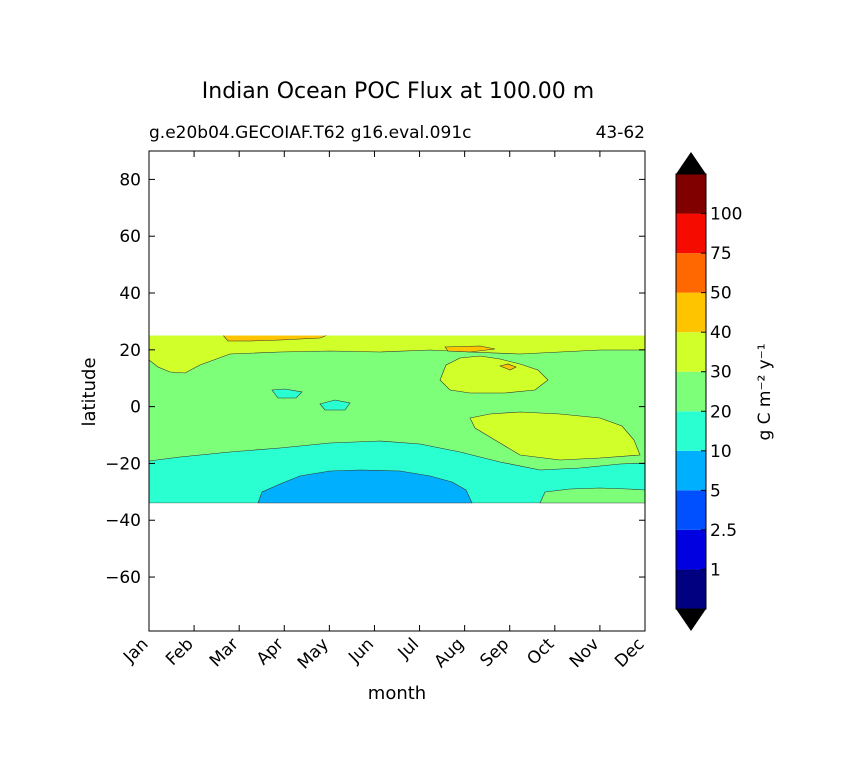 The width and height of the screenshot is (857, 783). Describe the element at coordinates (494, 652) in the screenshot. I see `x-tick-label: Sep` at that location.